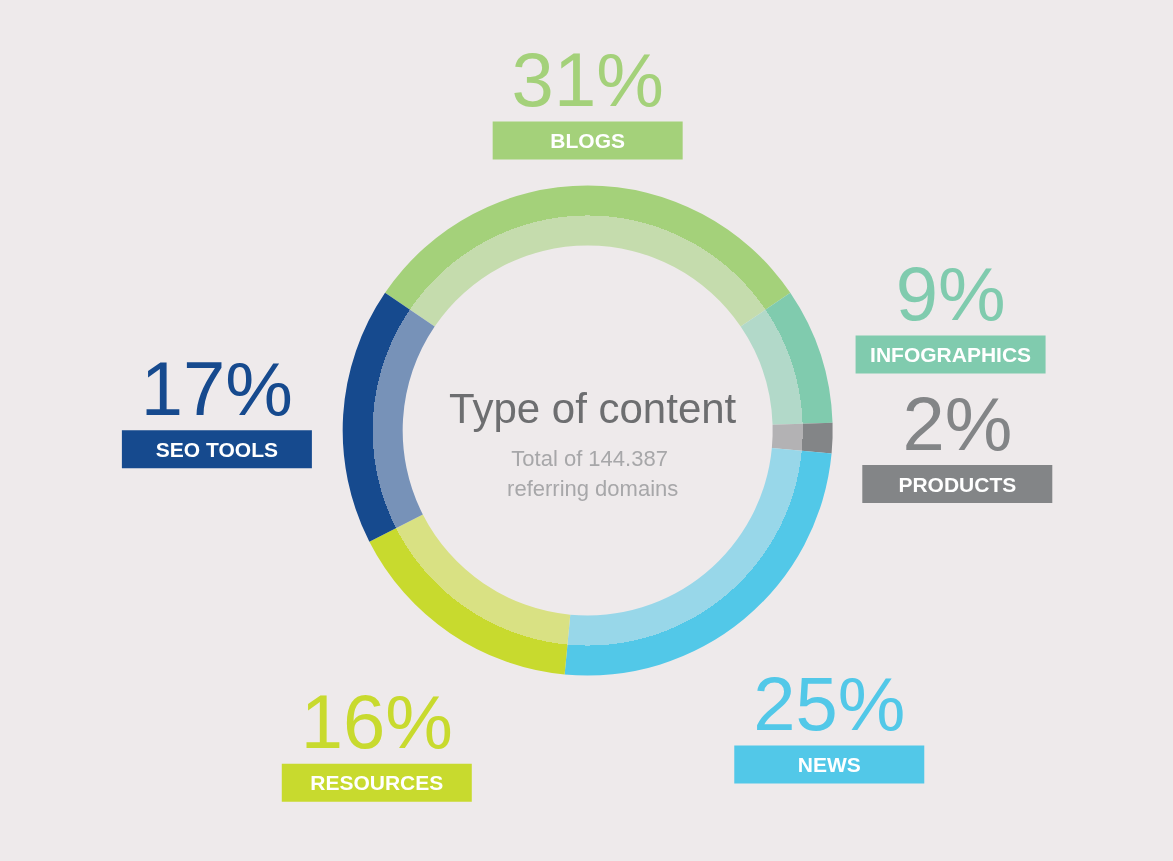  I want to click on slice-label: PRODUCTS, so click(957, 484).